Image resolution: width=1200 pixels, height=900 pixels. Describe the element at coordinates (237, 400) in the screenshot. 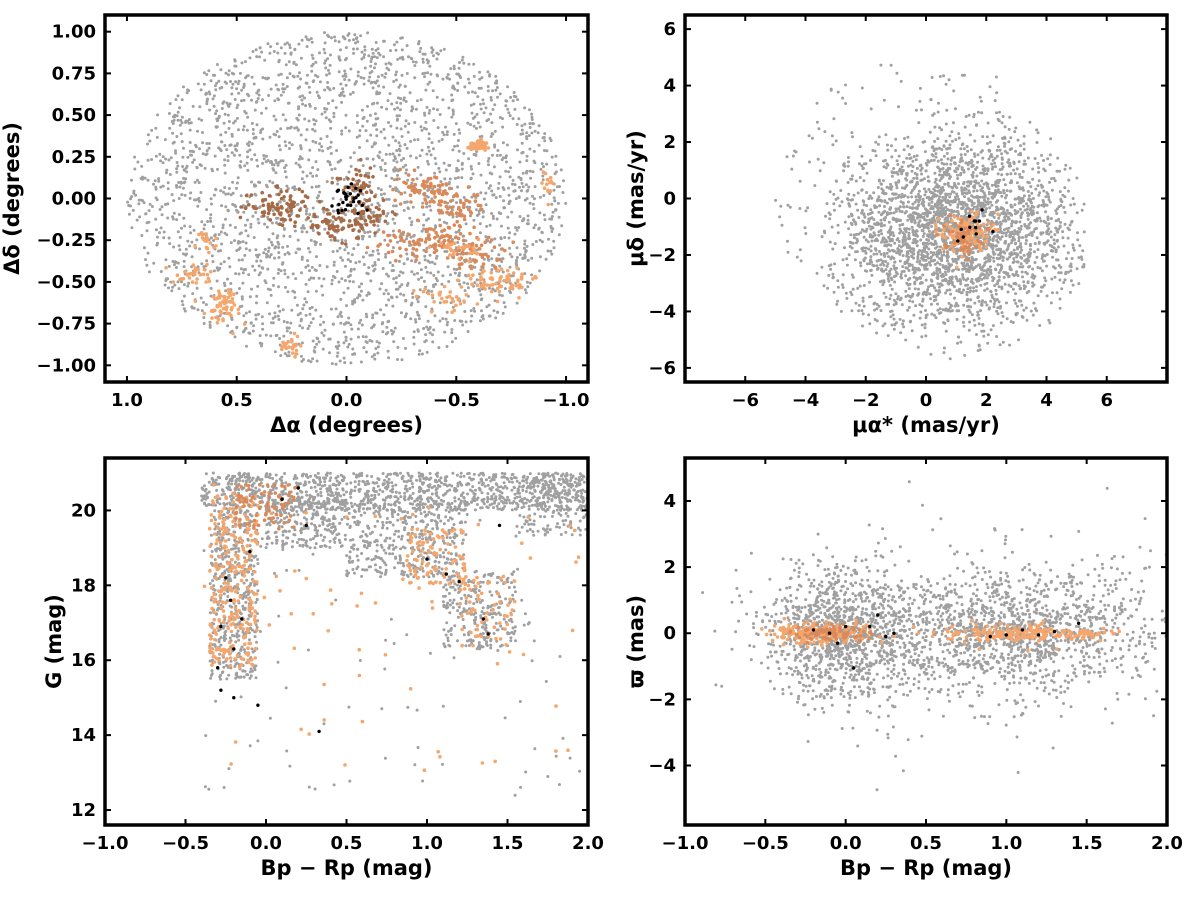

I see `x-tick-label: 0.5` at that location.